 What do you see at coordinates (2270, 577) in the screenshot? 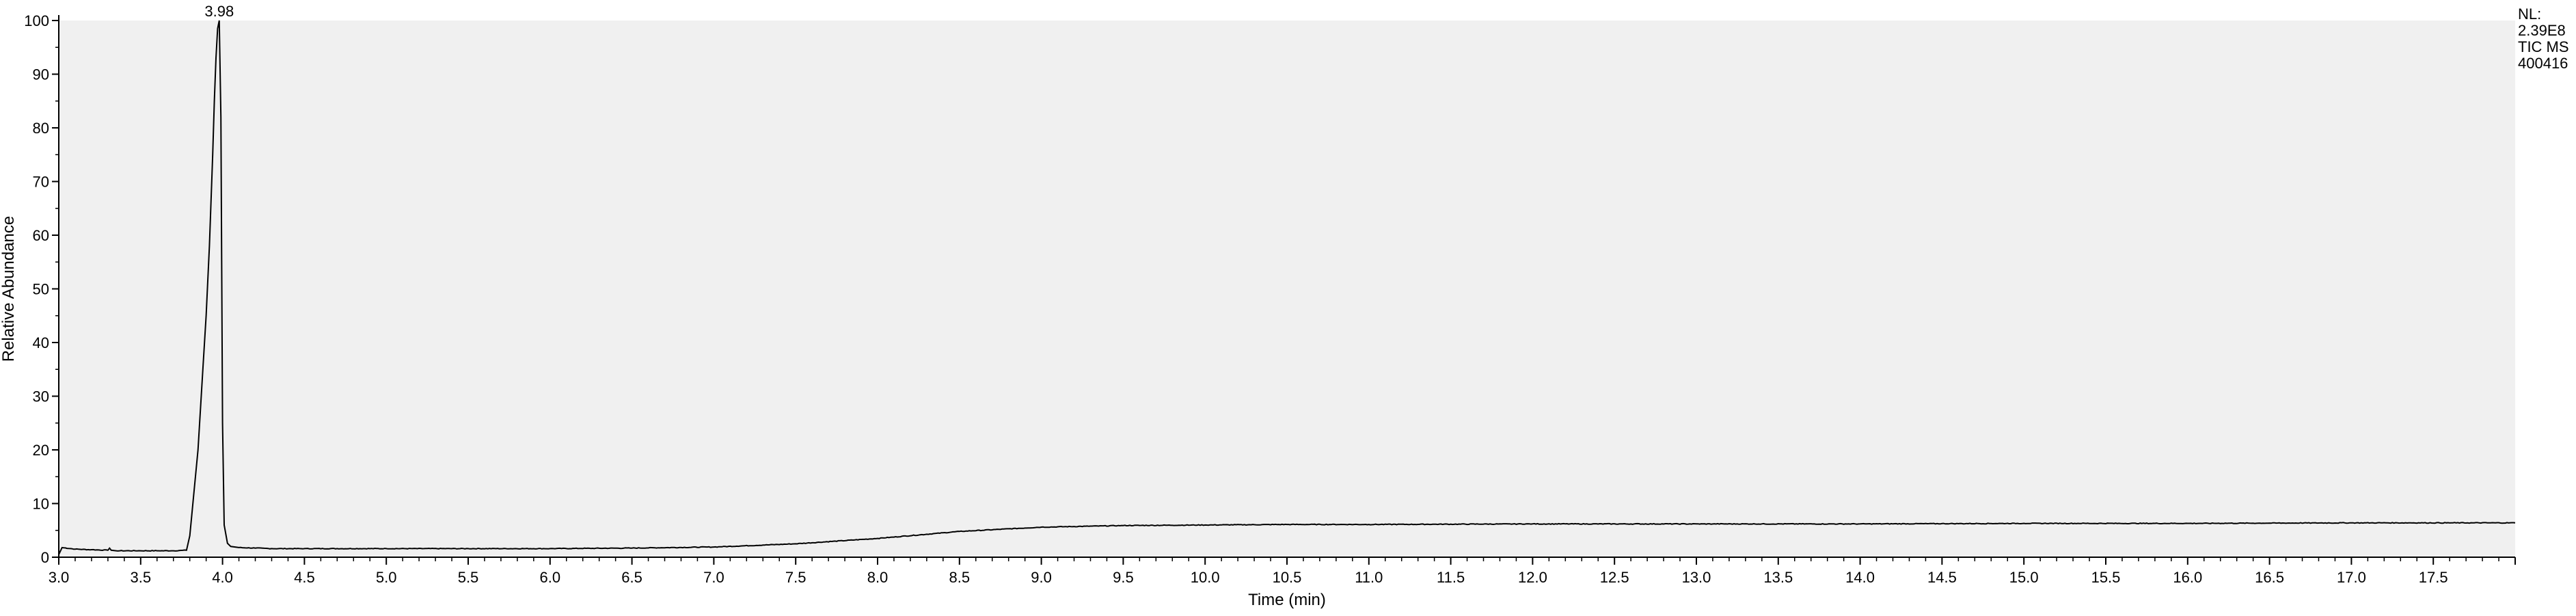
I see `x-tick-label: 16.5` at bounding box center [2270, 577].